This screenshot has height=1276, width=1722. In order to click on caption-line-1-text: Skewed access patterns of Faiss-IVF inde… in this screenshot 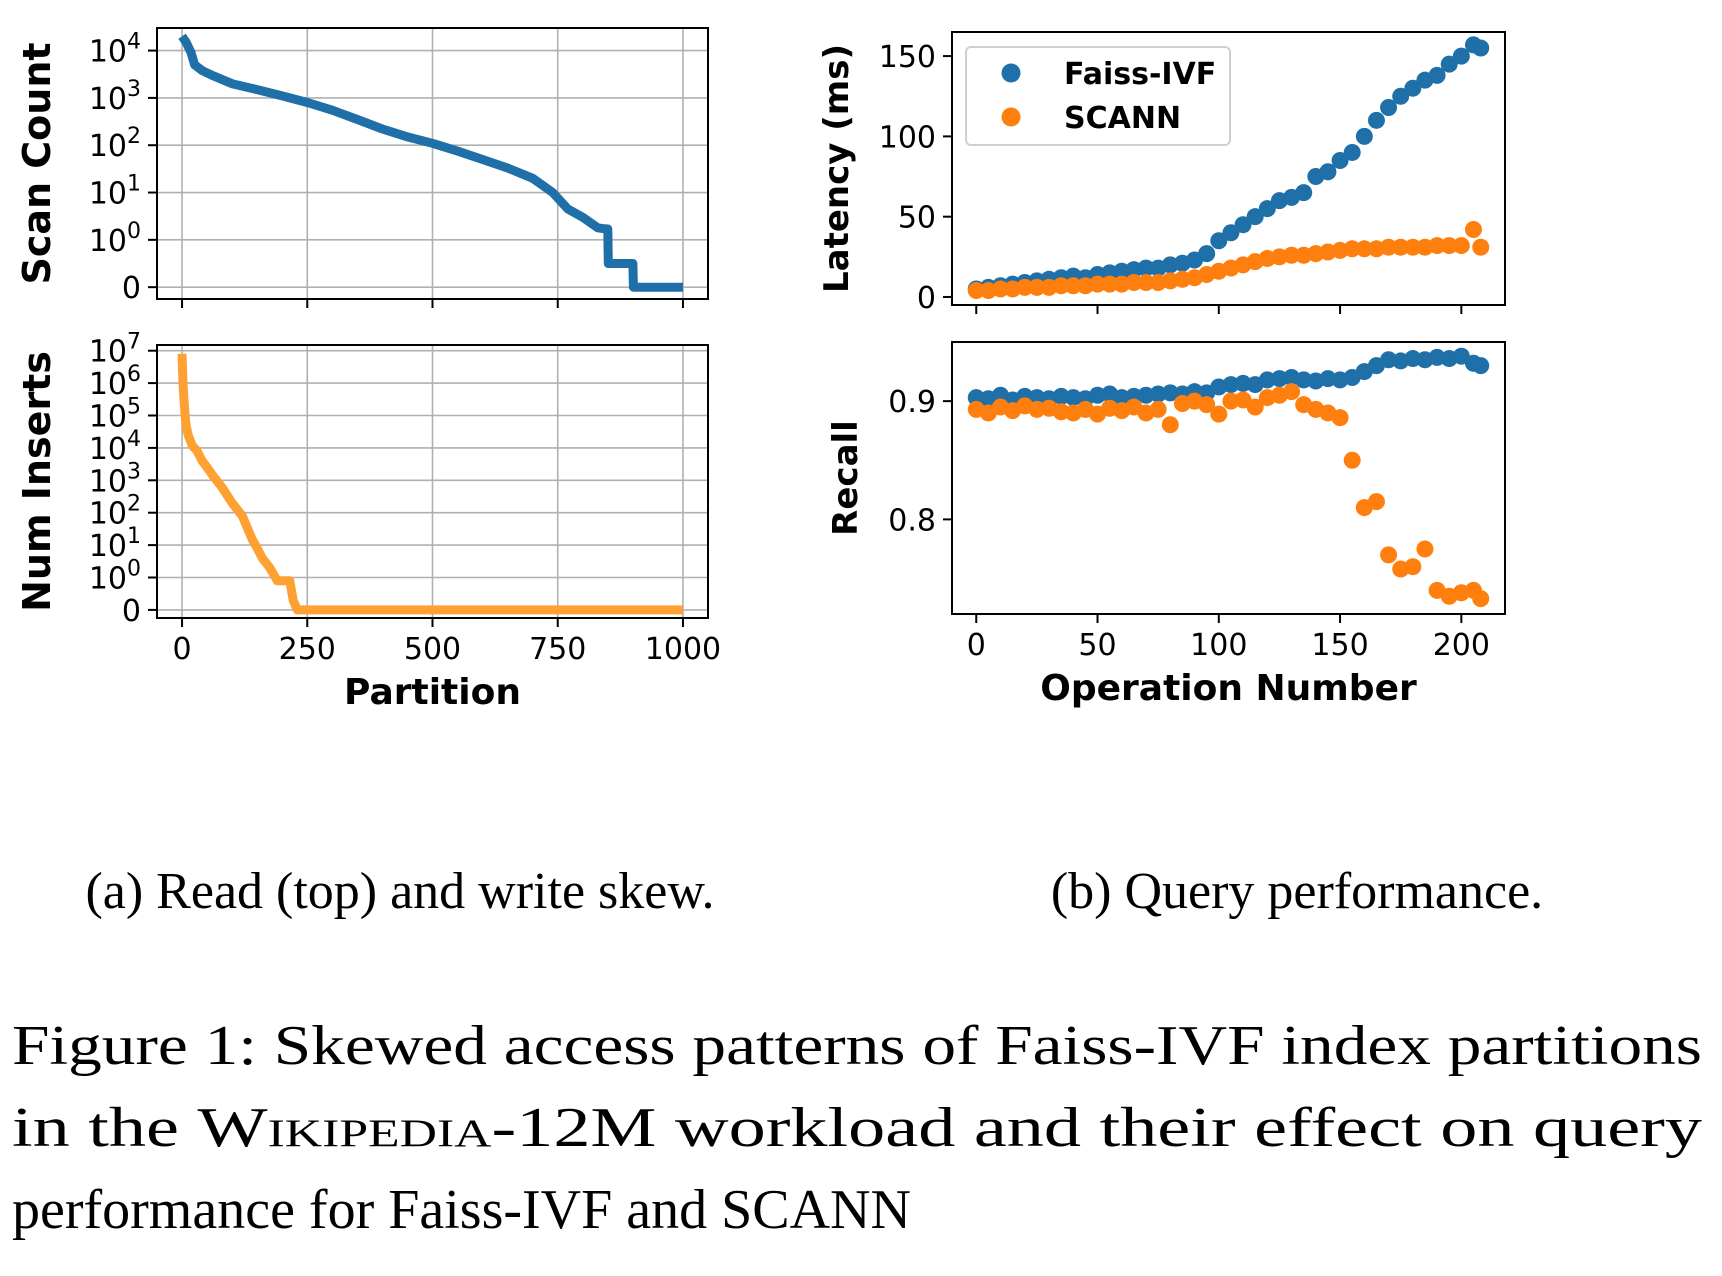, I will do `click(988, 1046)`.